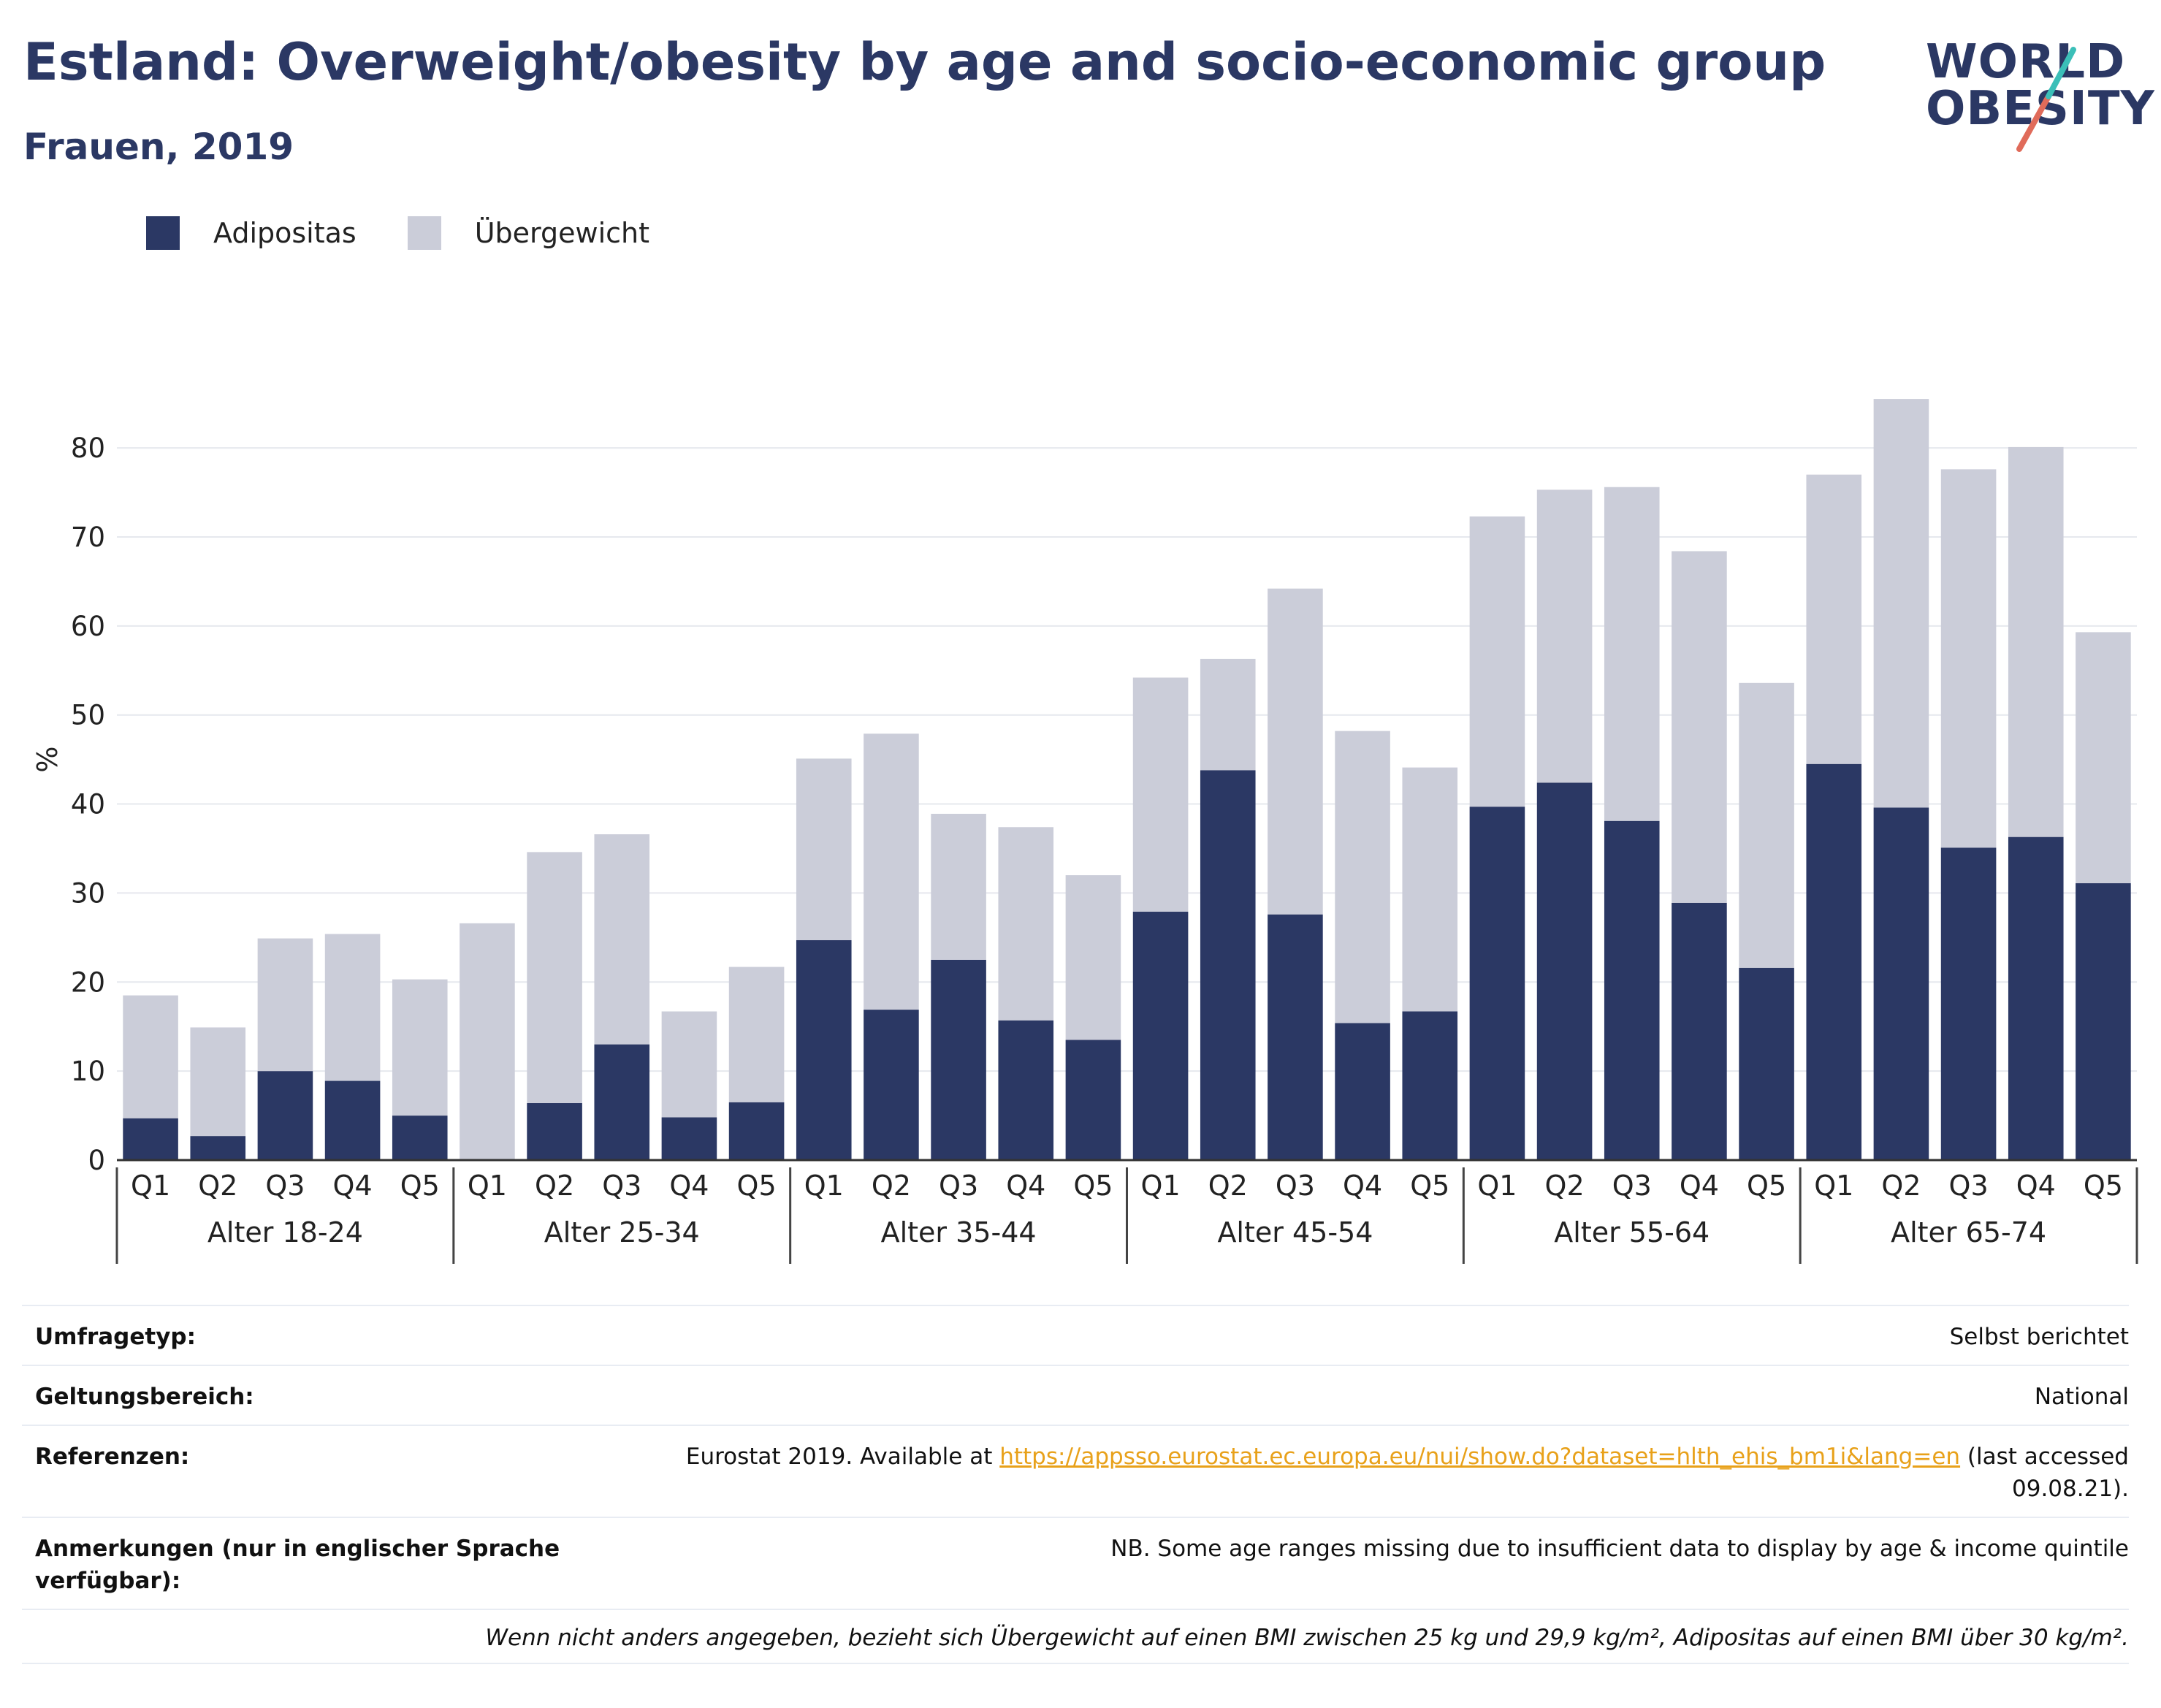  I want to click on legend: Adipositas Übergewicht, so click(423, 233).